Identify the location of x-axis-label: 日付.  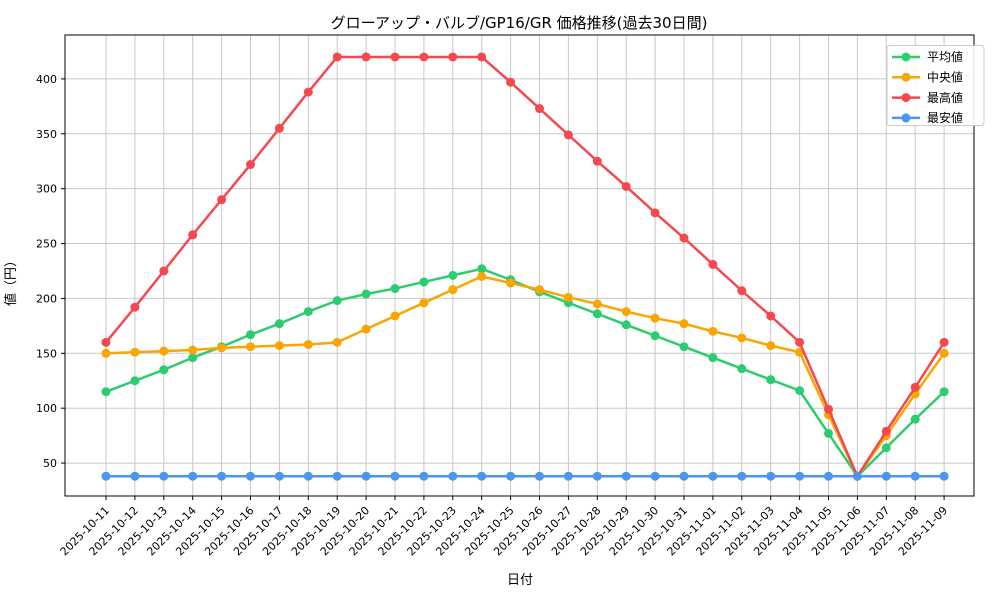
(520, 580).